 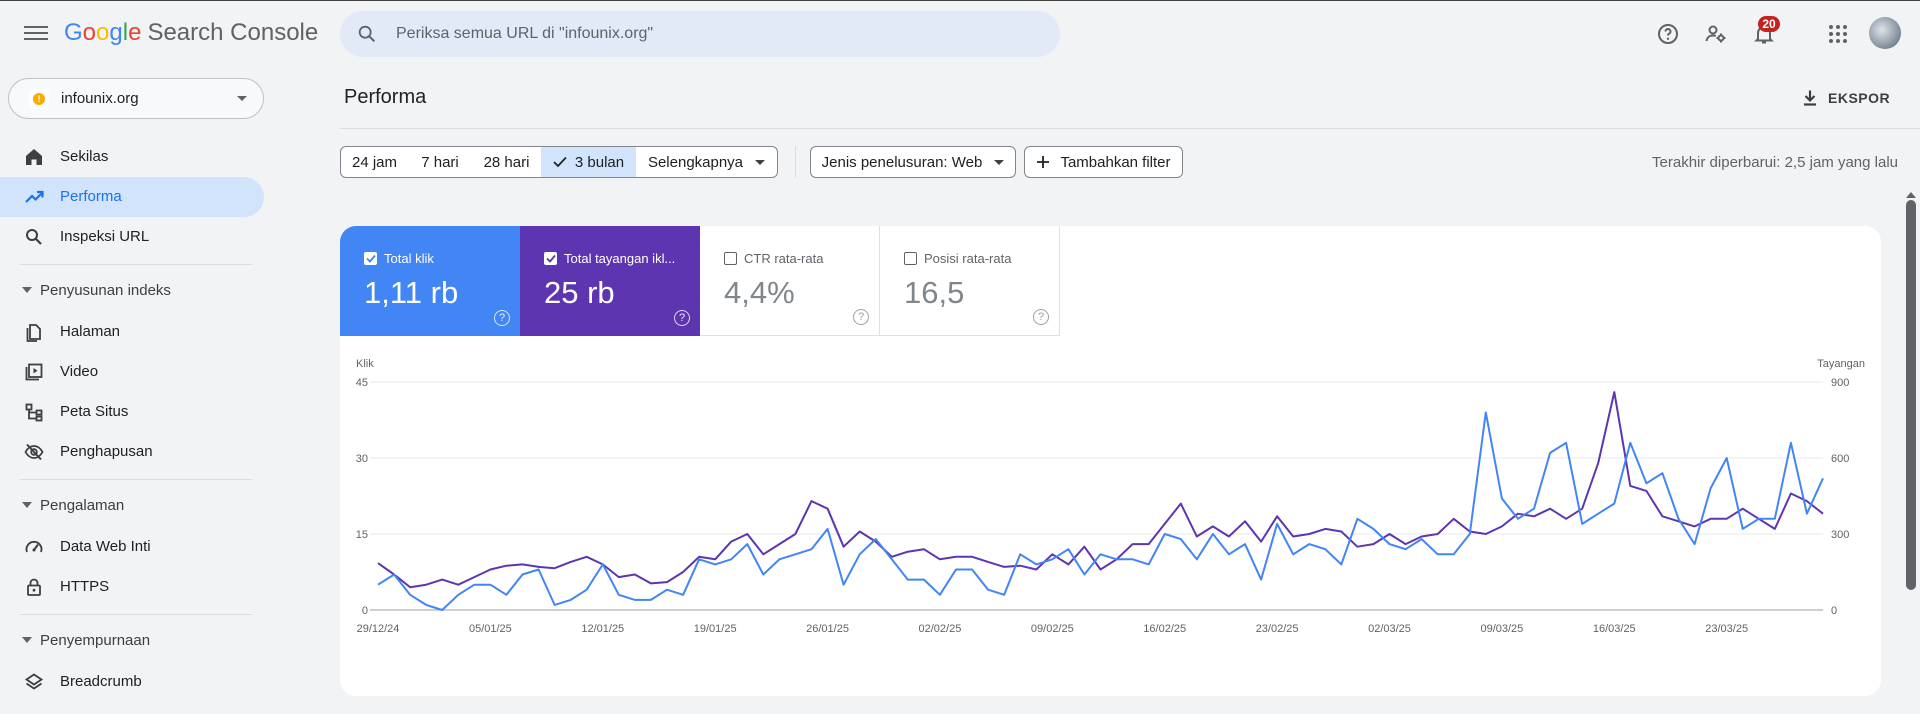 I want to click on search-input, so click(x=716, y=34).